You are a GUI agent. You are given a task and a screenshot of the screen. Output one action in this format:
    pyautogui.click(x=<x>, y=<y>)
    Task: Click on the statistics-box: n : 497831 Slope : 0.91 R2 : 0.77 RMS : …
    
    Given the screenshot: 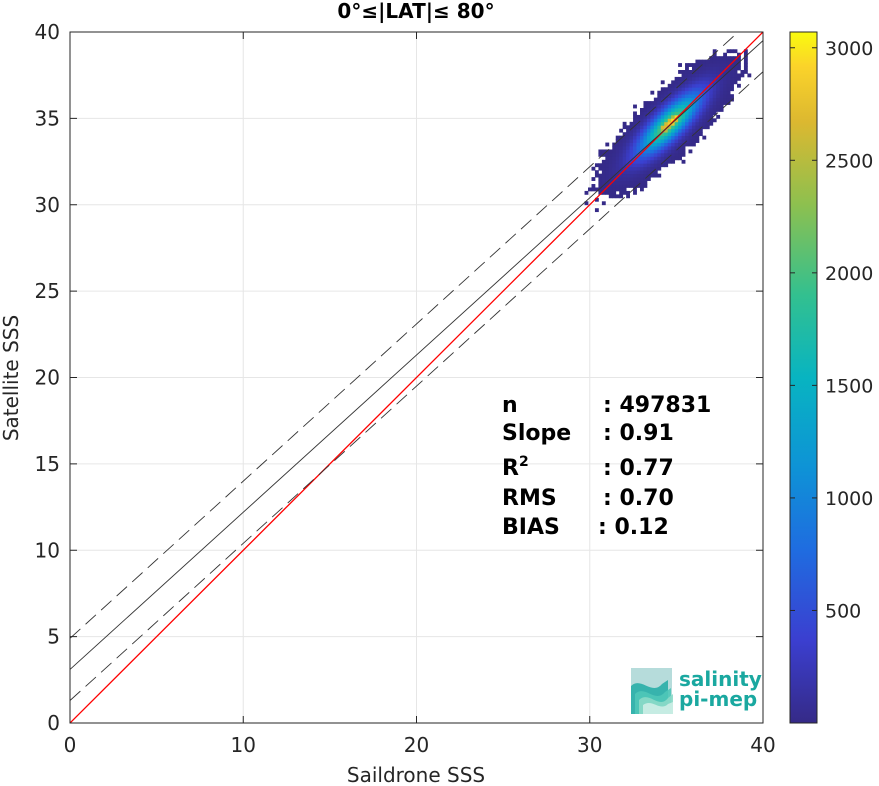 What is the action you would take?
    pyautogui.click(x=606, y=466)
    